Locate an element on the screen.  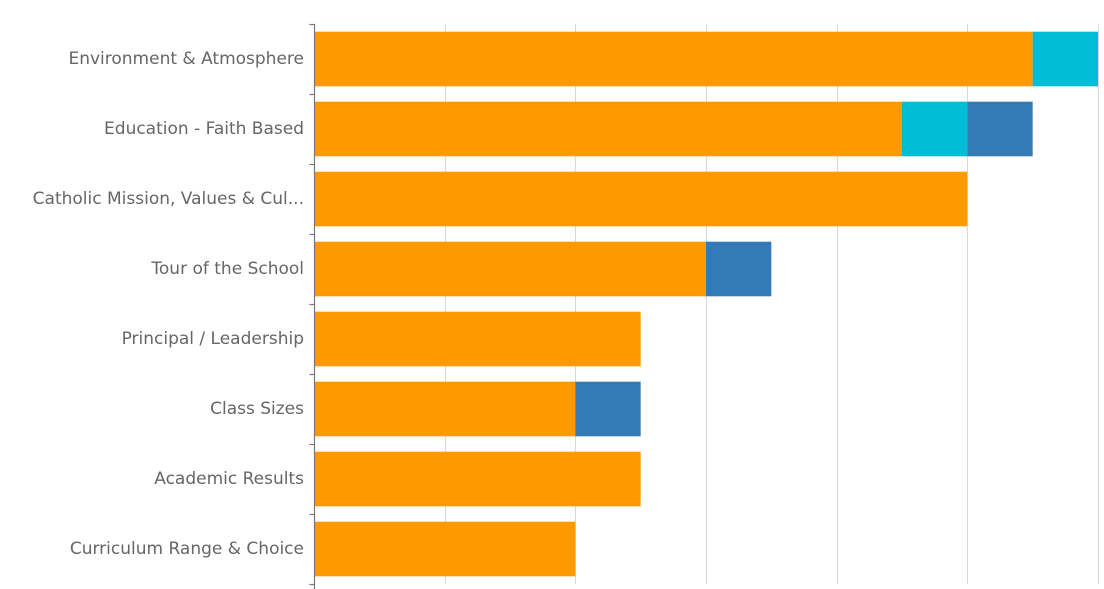
category-label: Environment & Atmosphere is located at coordinates (186, 59).